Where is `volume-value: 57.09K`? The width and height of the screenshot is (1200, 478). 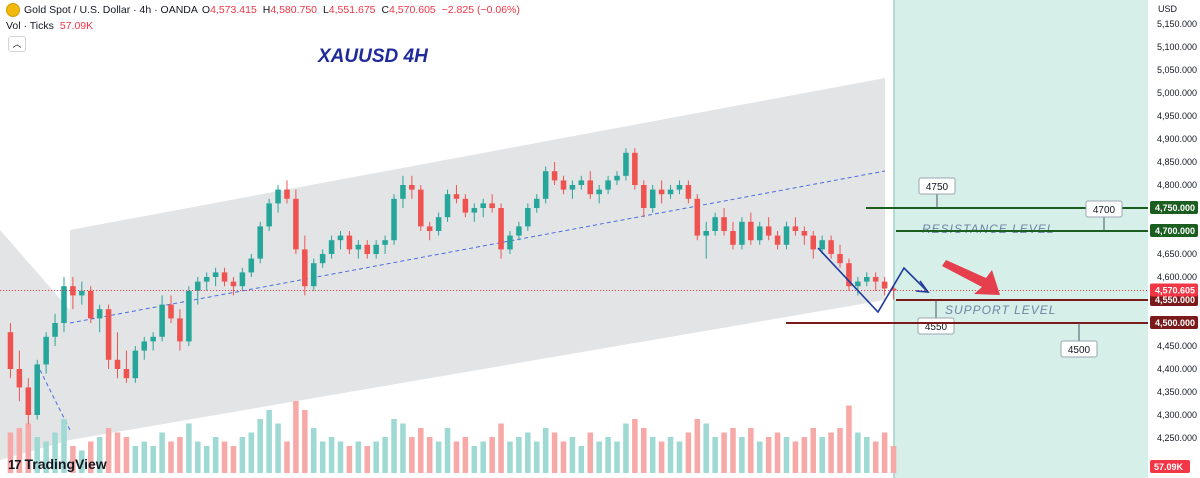
volume-value: 57.09K is located at coordinates (76, 26).